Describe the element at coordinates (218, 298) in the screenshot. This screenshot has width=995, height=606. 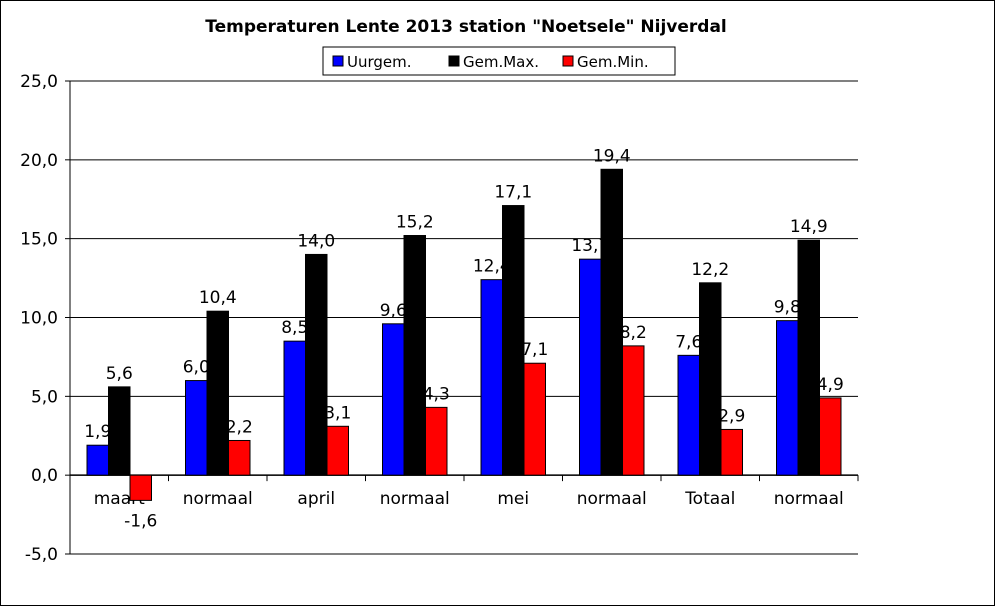
I see `data-label: 10,4` at that location.